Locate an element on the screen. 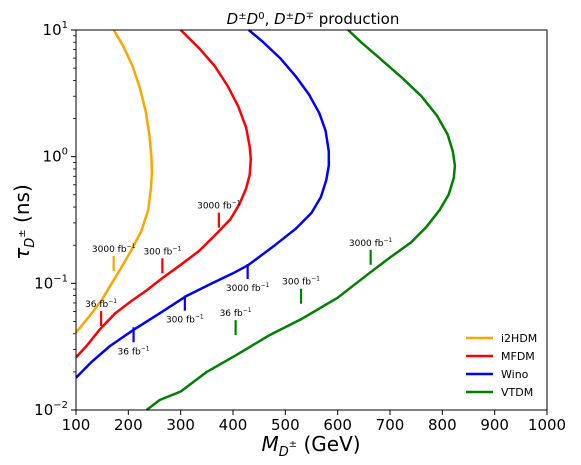 The width and height of the screenshot is (581, 465). y-tick-label: 10⁻¹ is located at coordinates (51, 282).